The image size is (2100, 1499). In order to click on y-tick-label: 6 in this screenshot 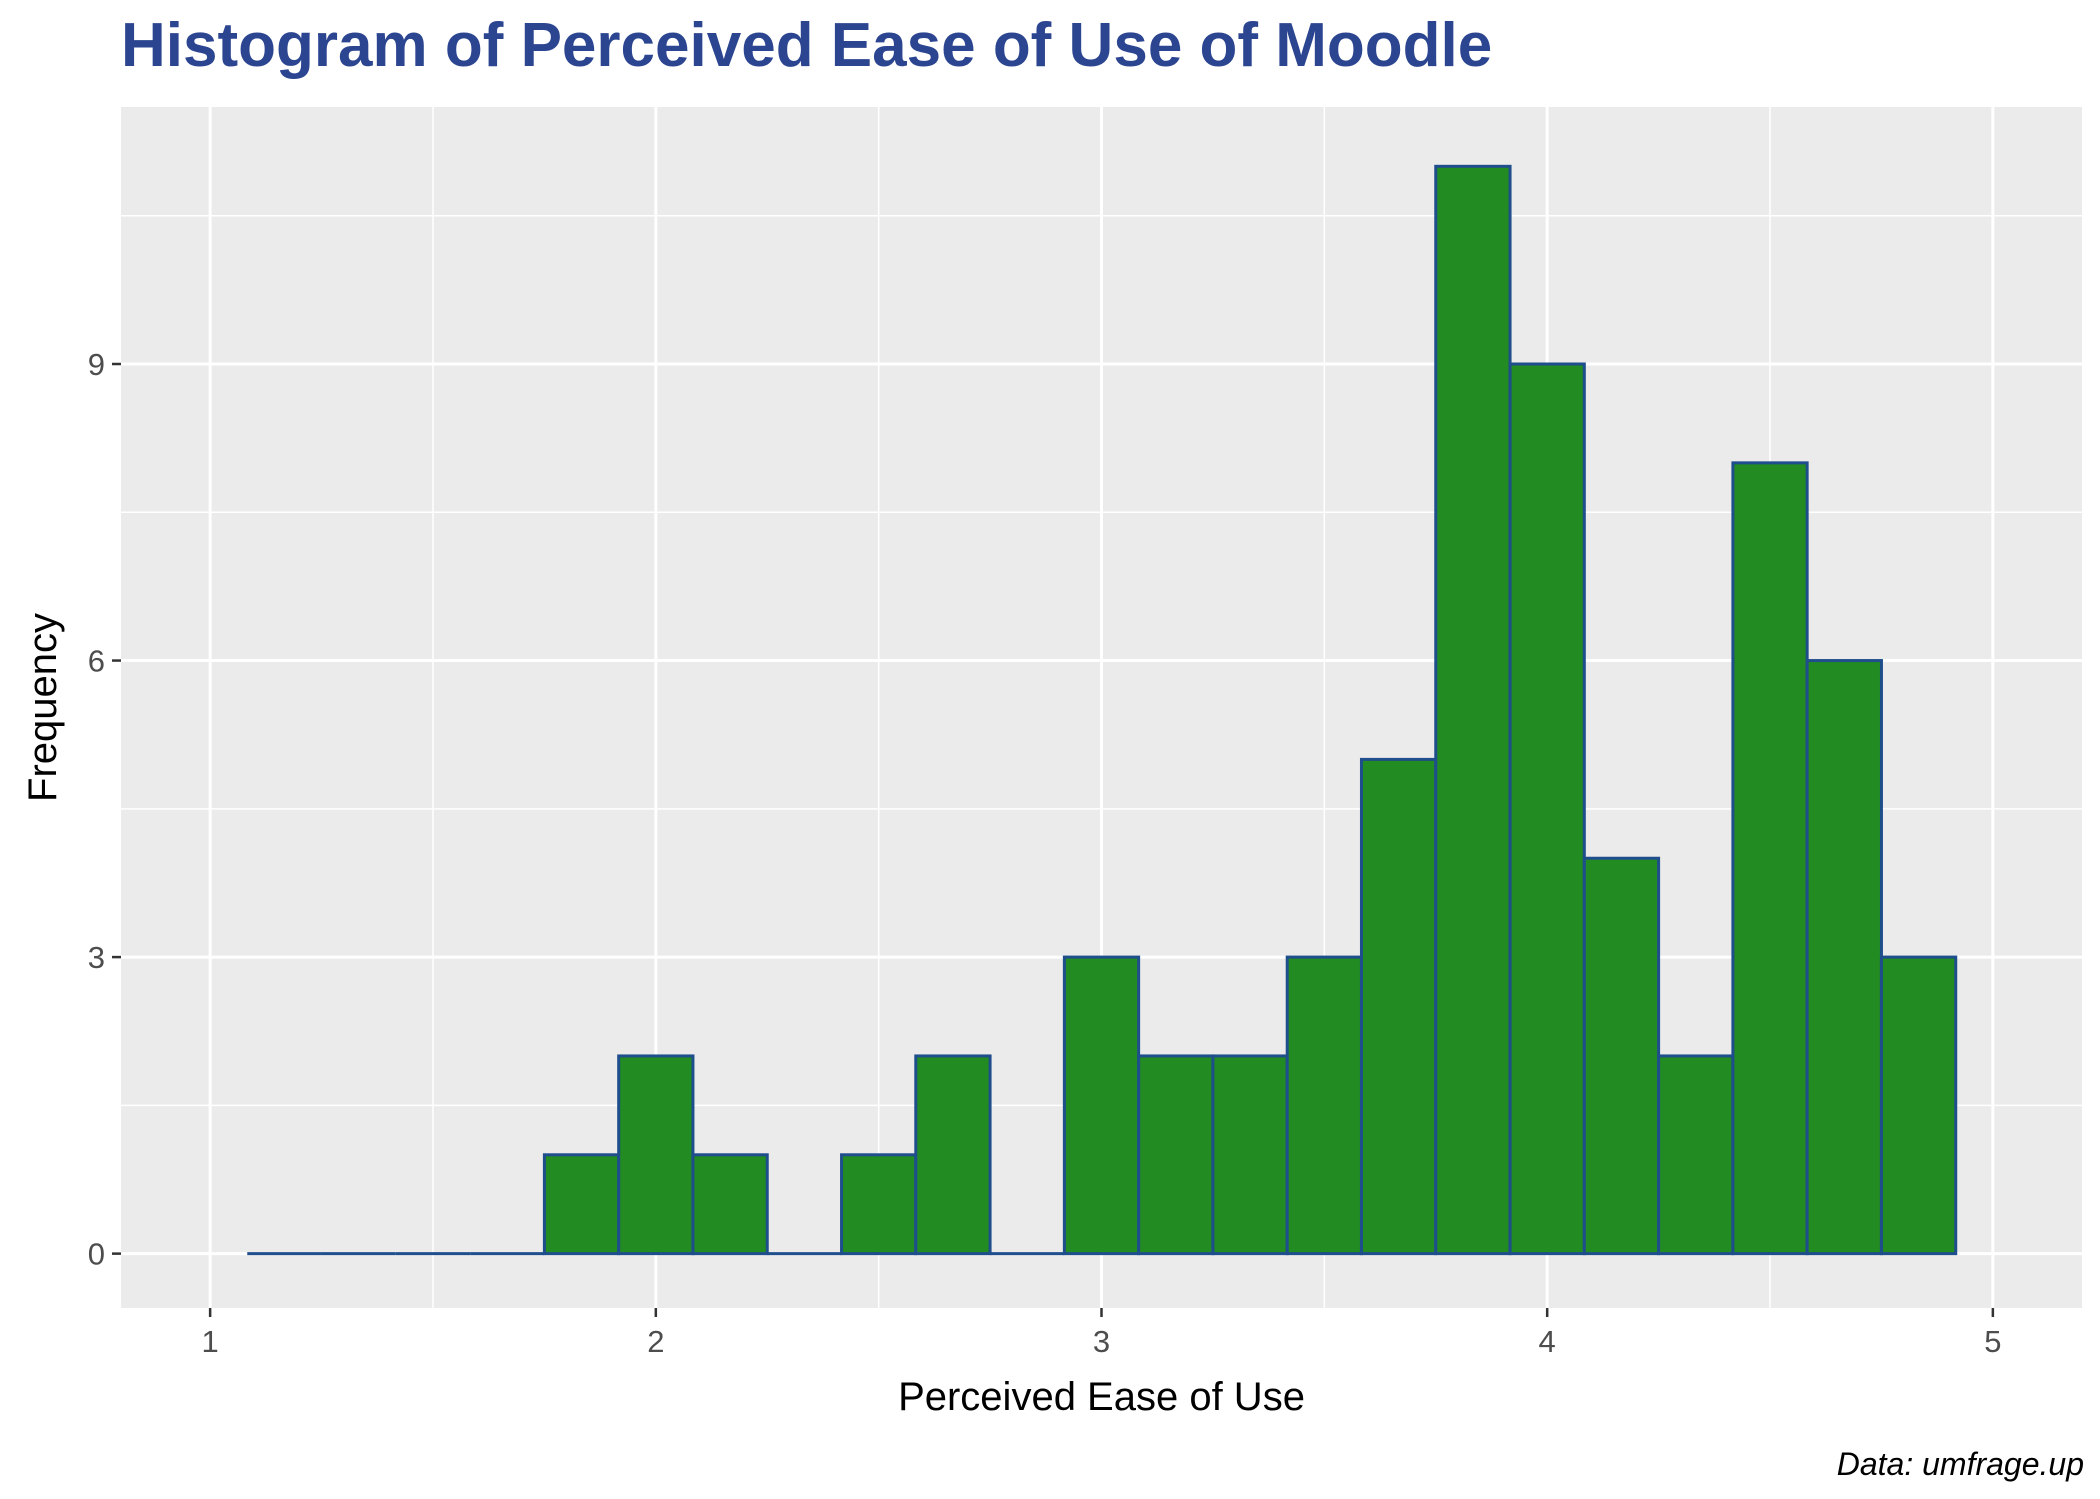, I will do `click(96, 661)`.